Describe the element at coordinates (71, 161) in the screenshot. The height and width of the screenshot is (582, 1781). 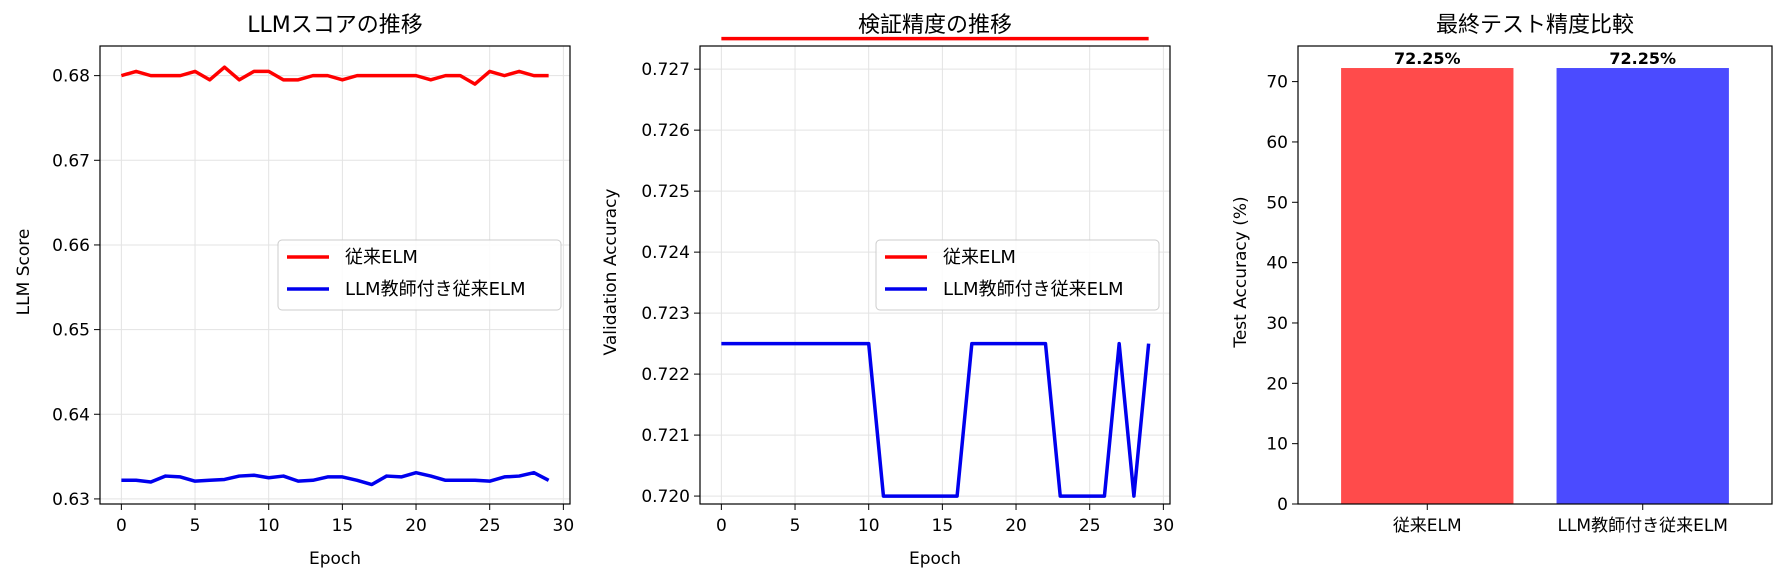
I see `y-tick-label: 0.67` at that location.